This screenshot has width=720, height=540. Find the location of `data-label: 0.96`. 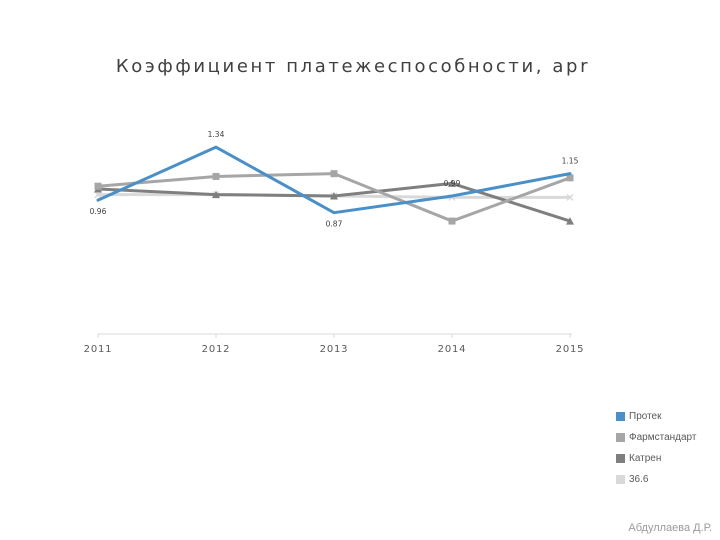

data-label: 0.96 is located at coordinates (98, 211).